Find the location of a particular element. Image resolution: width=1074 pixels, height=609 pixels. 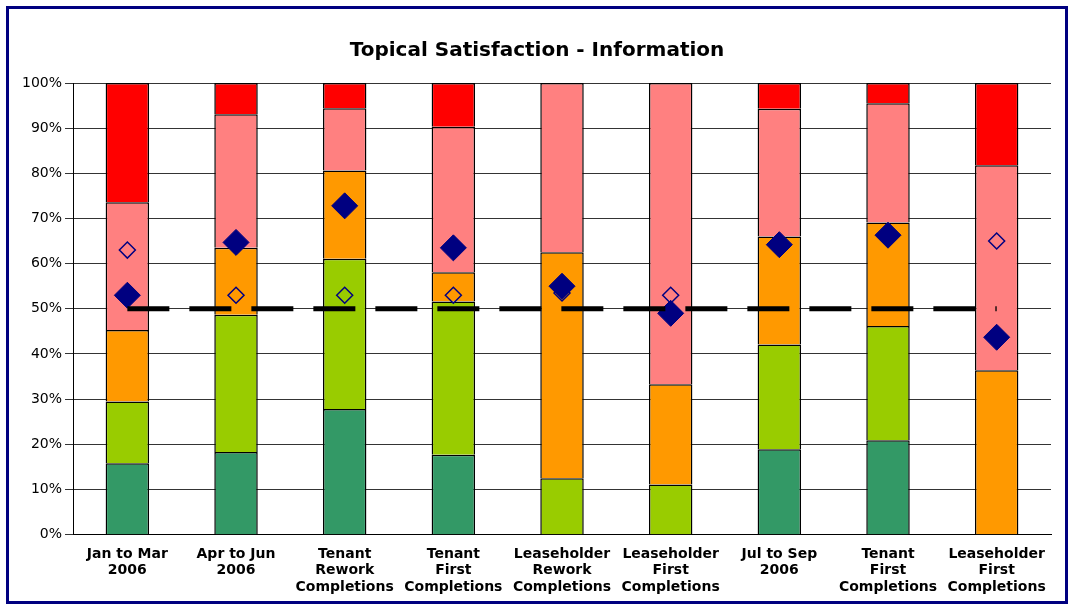

x-tick-label: Apr to Jun 2006 is located at coordinates (236, 561).